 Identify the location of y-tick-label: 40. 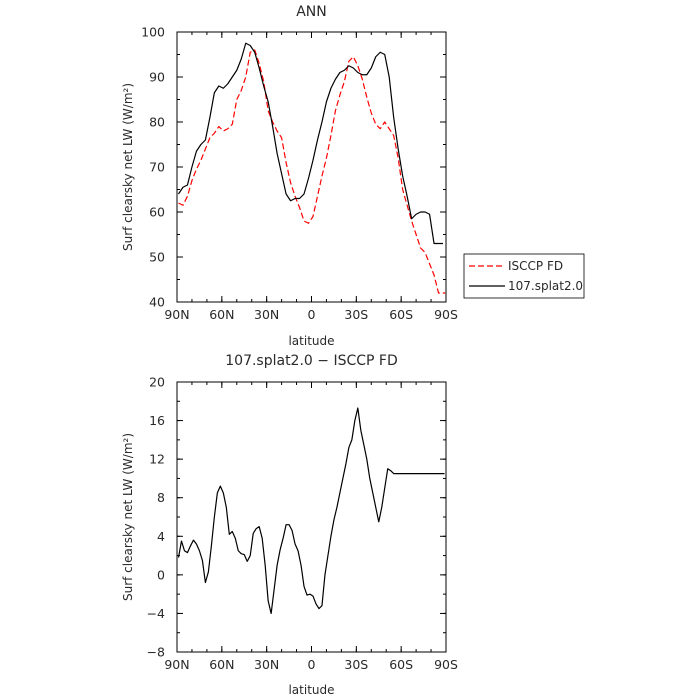
(157, 302).